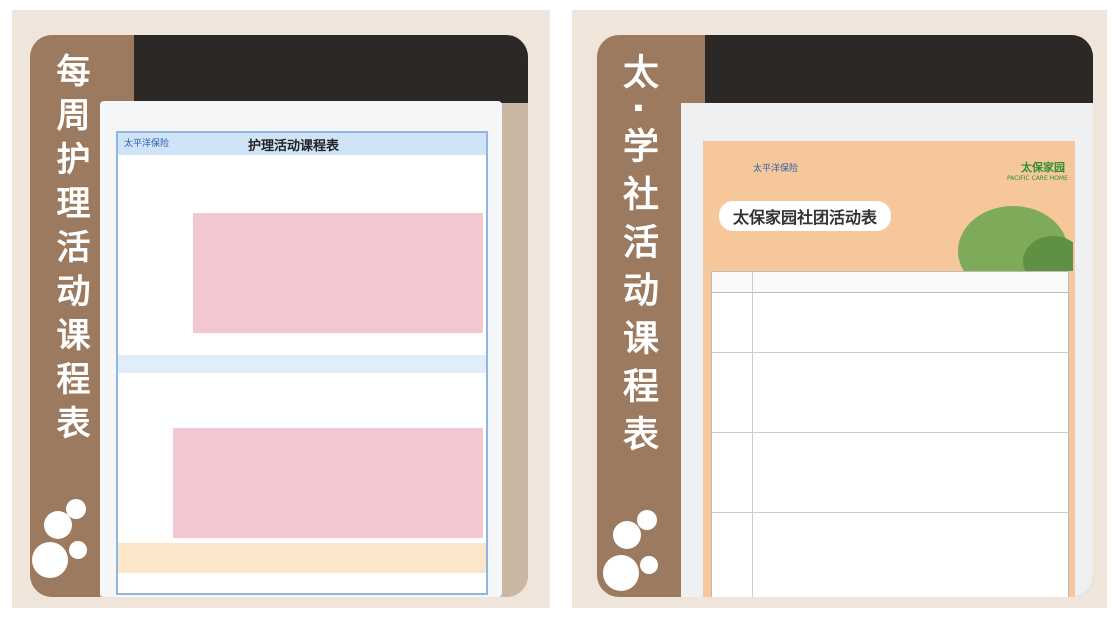  Describe the element at coordinates (1015, 238) in the screenshot. I see `hills-illustration` at that location.